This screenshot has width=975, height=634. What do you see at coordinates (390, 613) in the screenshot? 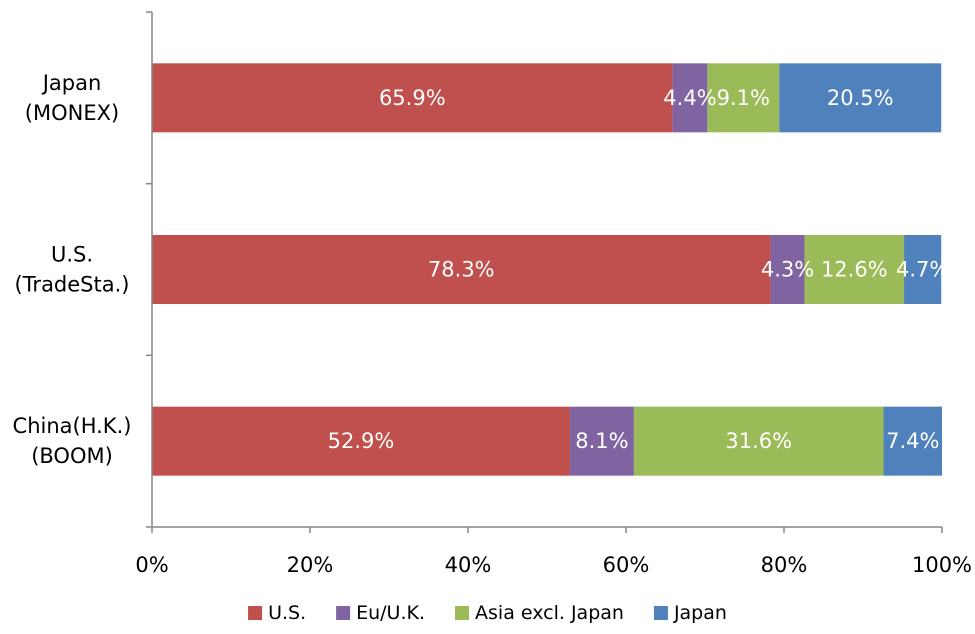
I see `legend-label-1: Eu/U.K.` at bounding box center [390, 613].